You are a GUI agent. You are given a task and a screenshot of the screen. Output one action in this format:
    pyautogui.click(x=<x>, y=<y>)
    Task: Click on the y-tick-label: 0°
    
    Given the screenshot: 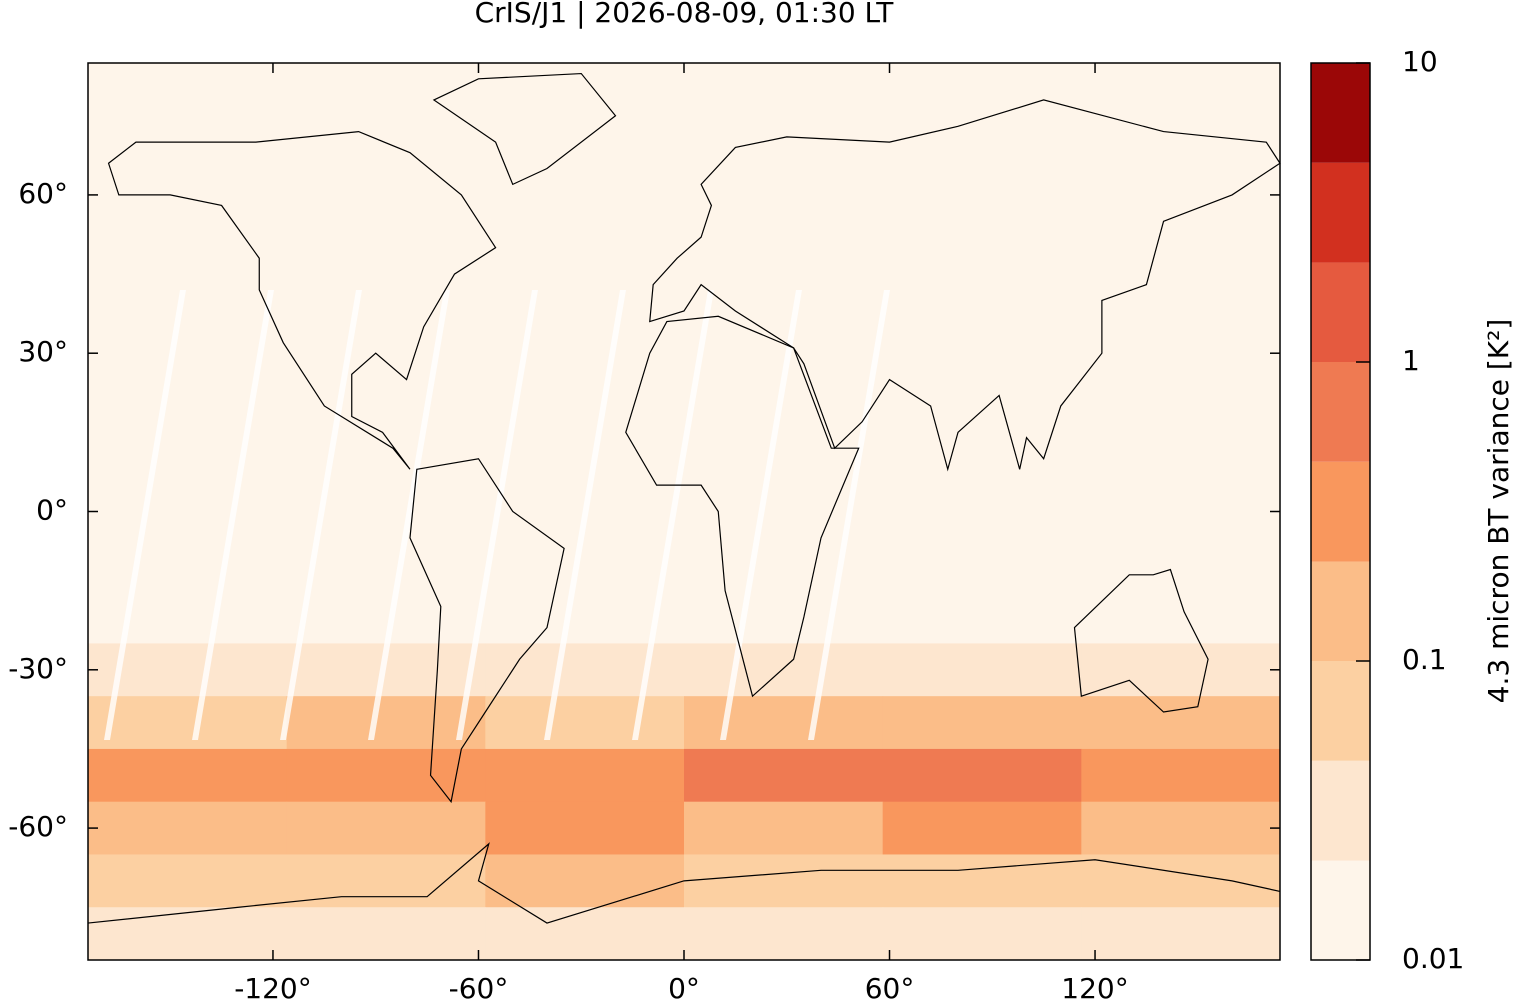 What is the action you would take?
    pyautogui.click(x=52, y=510)
    